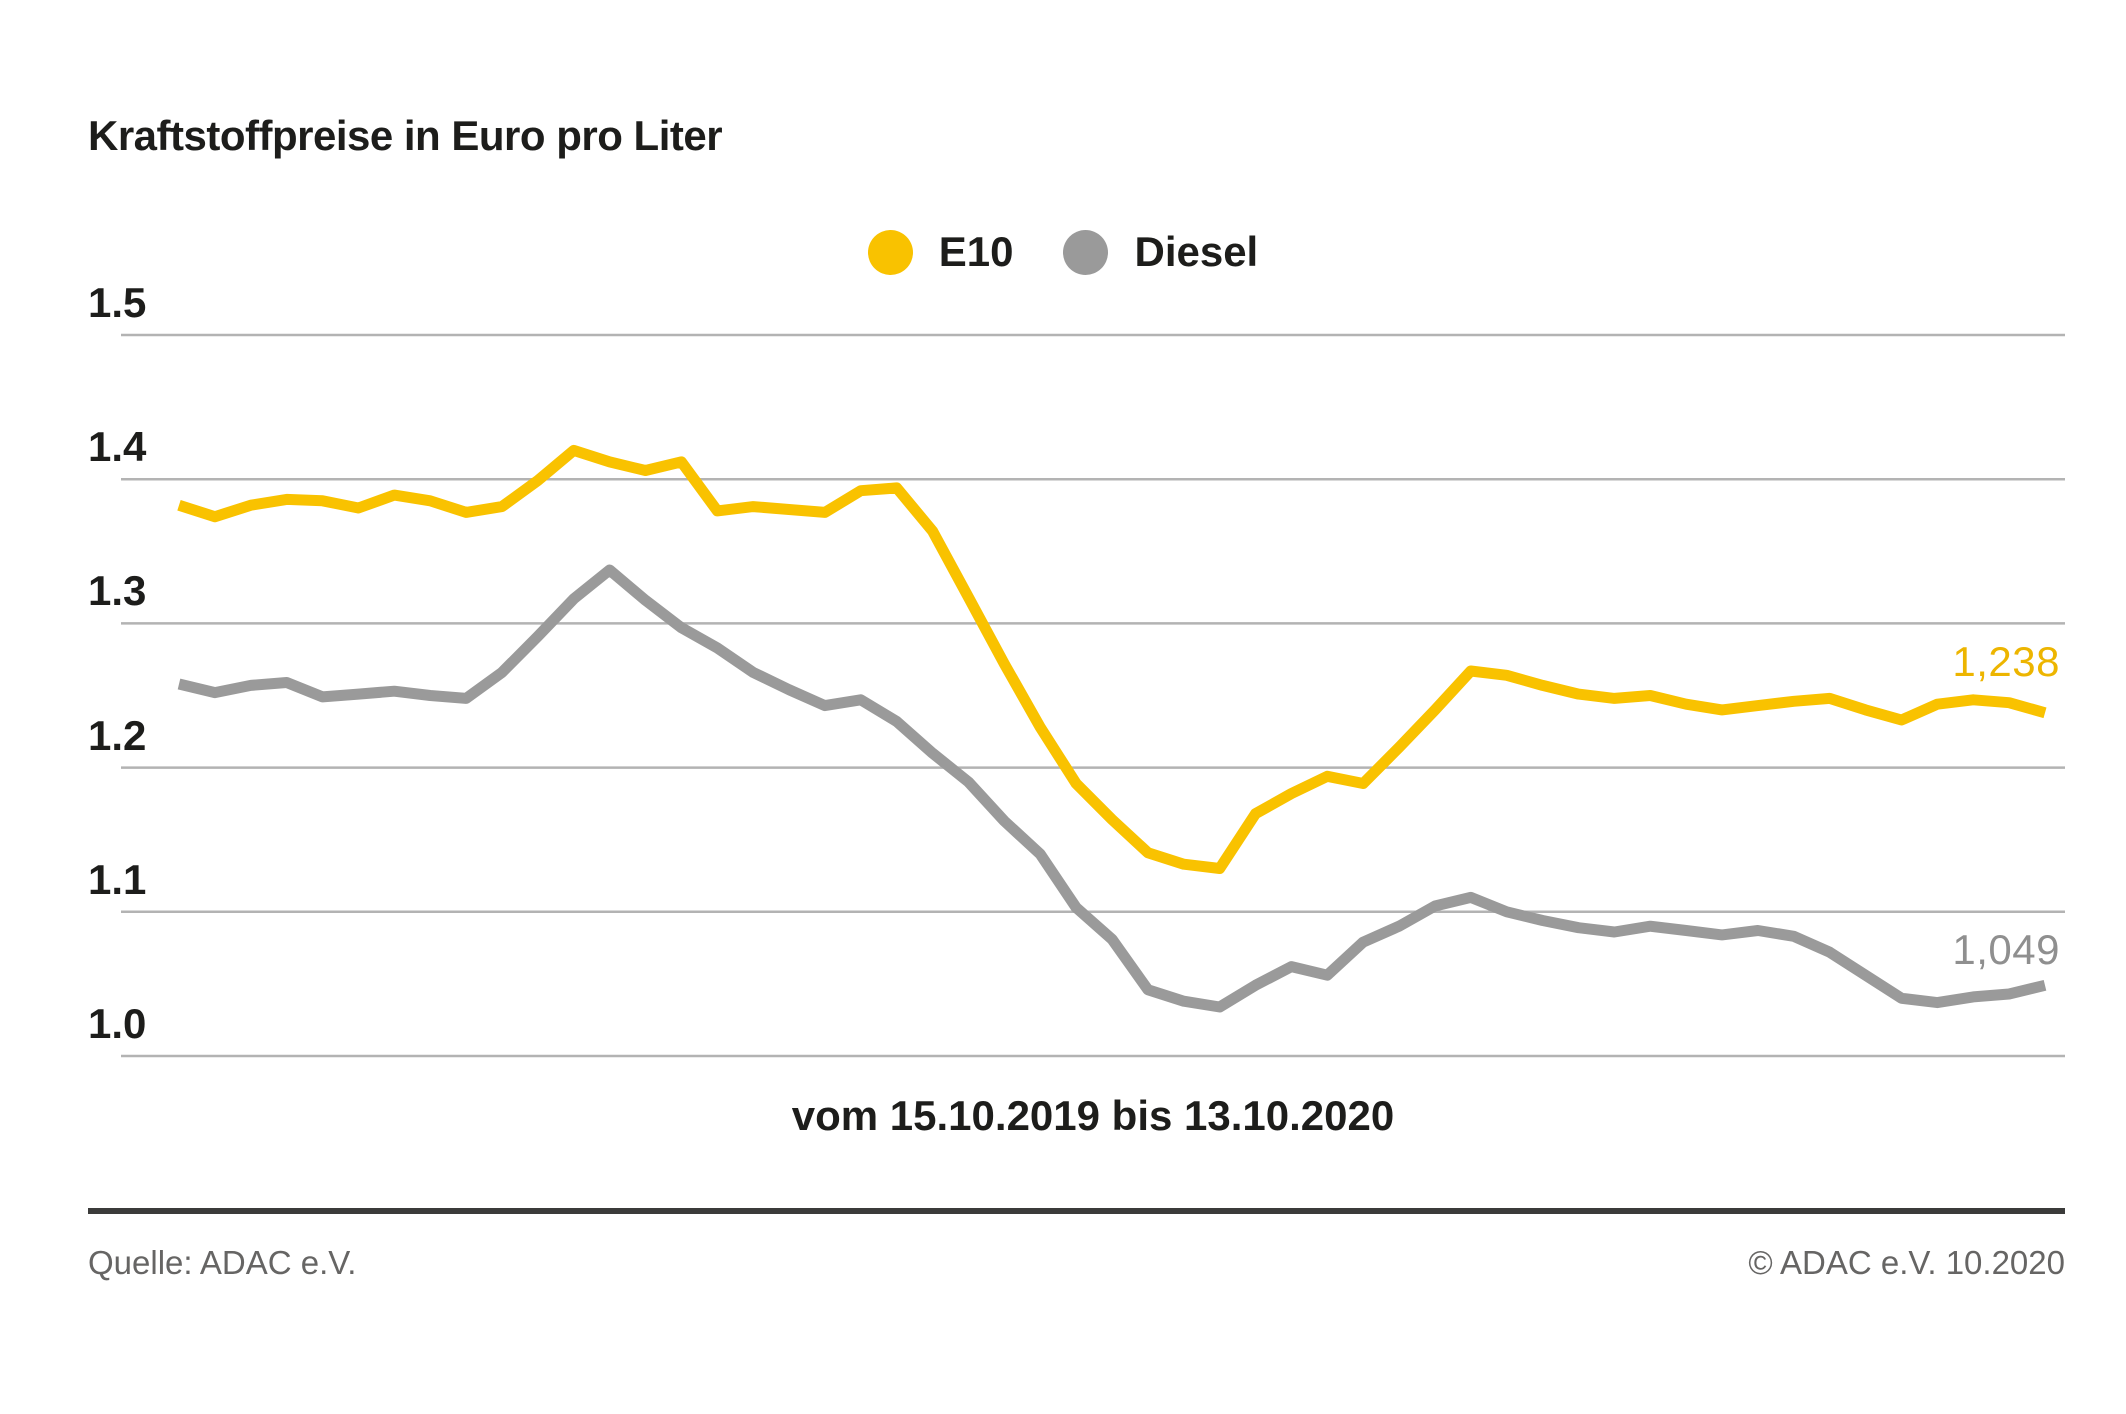 The width and height of the screenshot is (2126, 1414). I want to click on legend-item-diesel: Diesel, so click(1160, 252).